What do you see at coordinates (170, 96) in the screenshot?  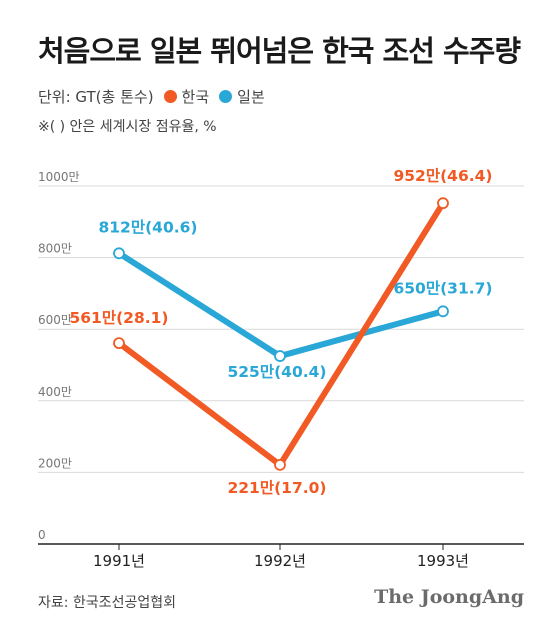 I see `legend-dot-korea` at bounding box center [170, 96].